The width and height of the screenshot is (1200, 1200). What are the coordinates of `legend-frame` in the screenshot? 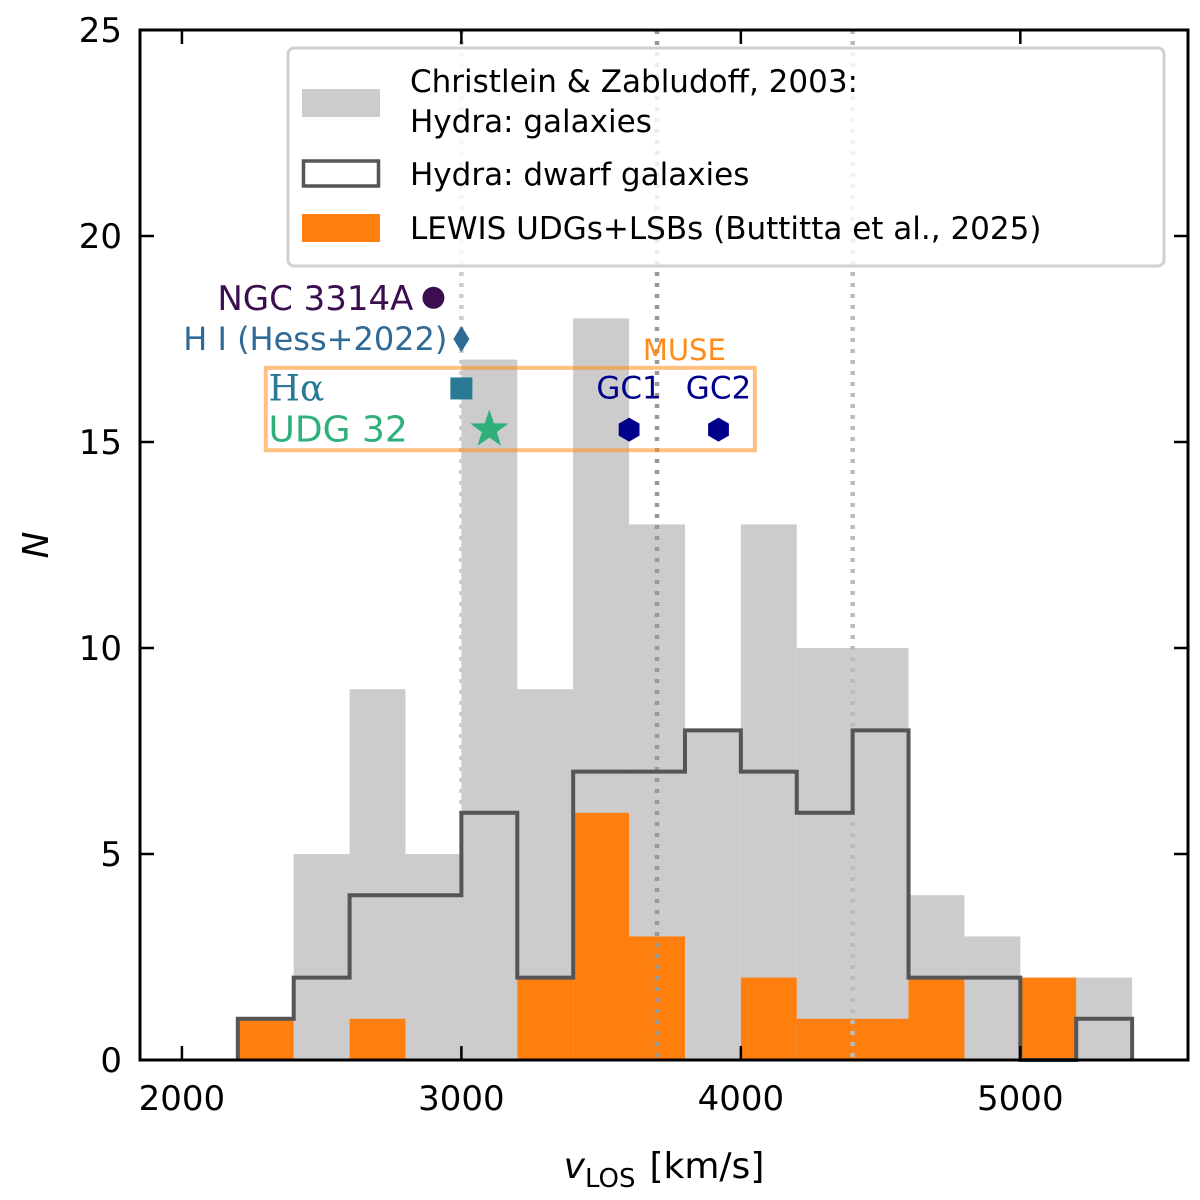 It's located at (726, 157).